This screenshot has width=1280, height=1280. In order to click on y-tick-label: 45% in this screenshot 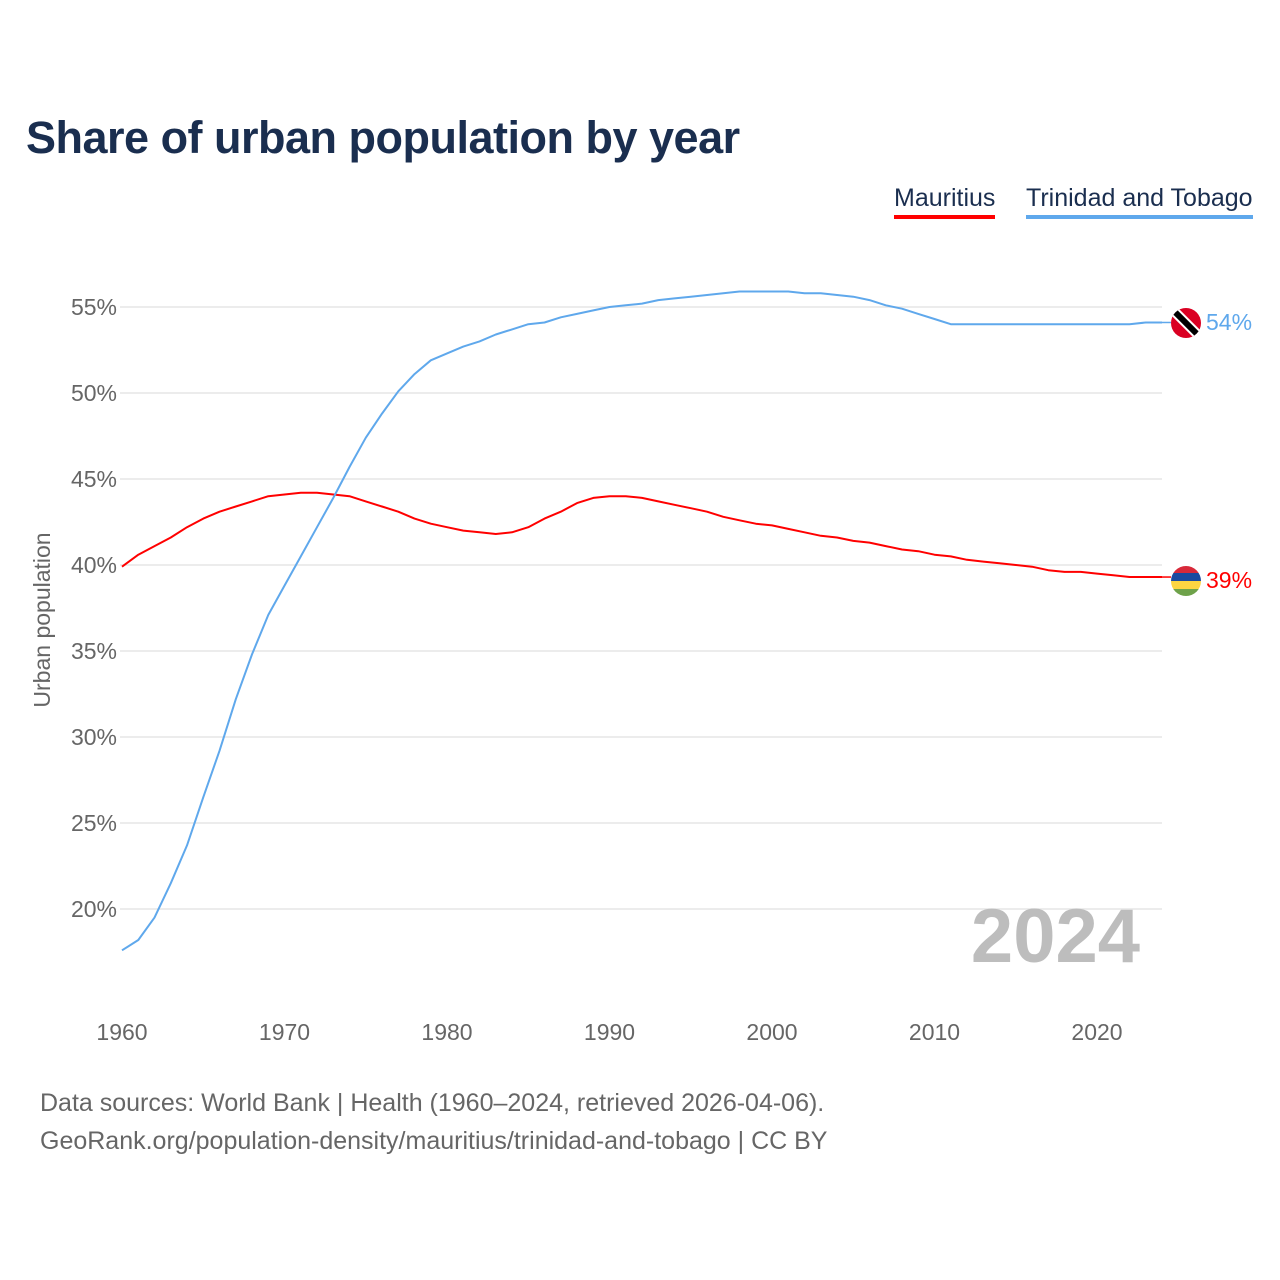, I will do `click(94, 479)`.